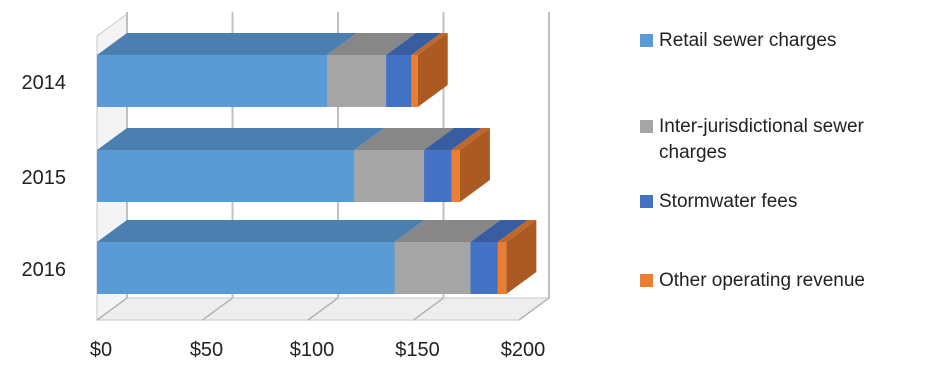 This screenshot has height=369, width=928. What do you see at coordinates (312, 350) in the screenshot?
I see `x-tick-label: $100` at bounding box center [312, 350].